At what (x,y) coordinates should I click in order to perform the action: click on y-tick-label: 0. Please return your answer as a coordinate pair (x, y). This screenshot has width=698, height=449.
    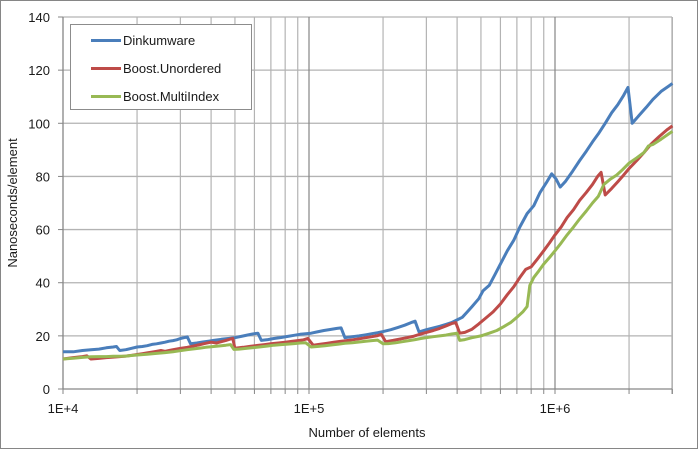
    Looking at the image, I should click on (46, 389).